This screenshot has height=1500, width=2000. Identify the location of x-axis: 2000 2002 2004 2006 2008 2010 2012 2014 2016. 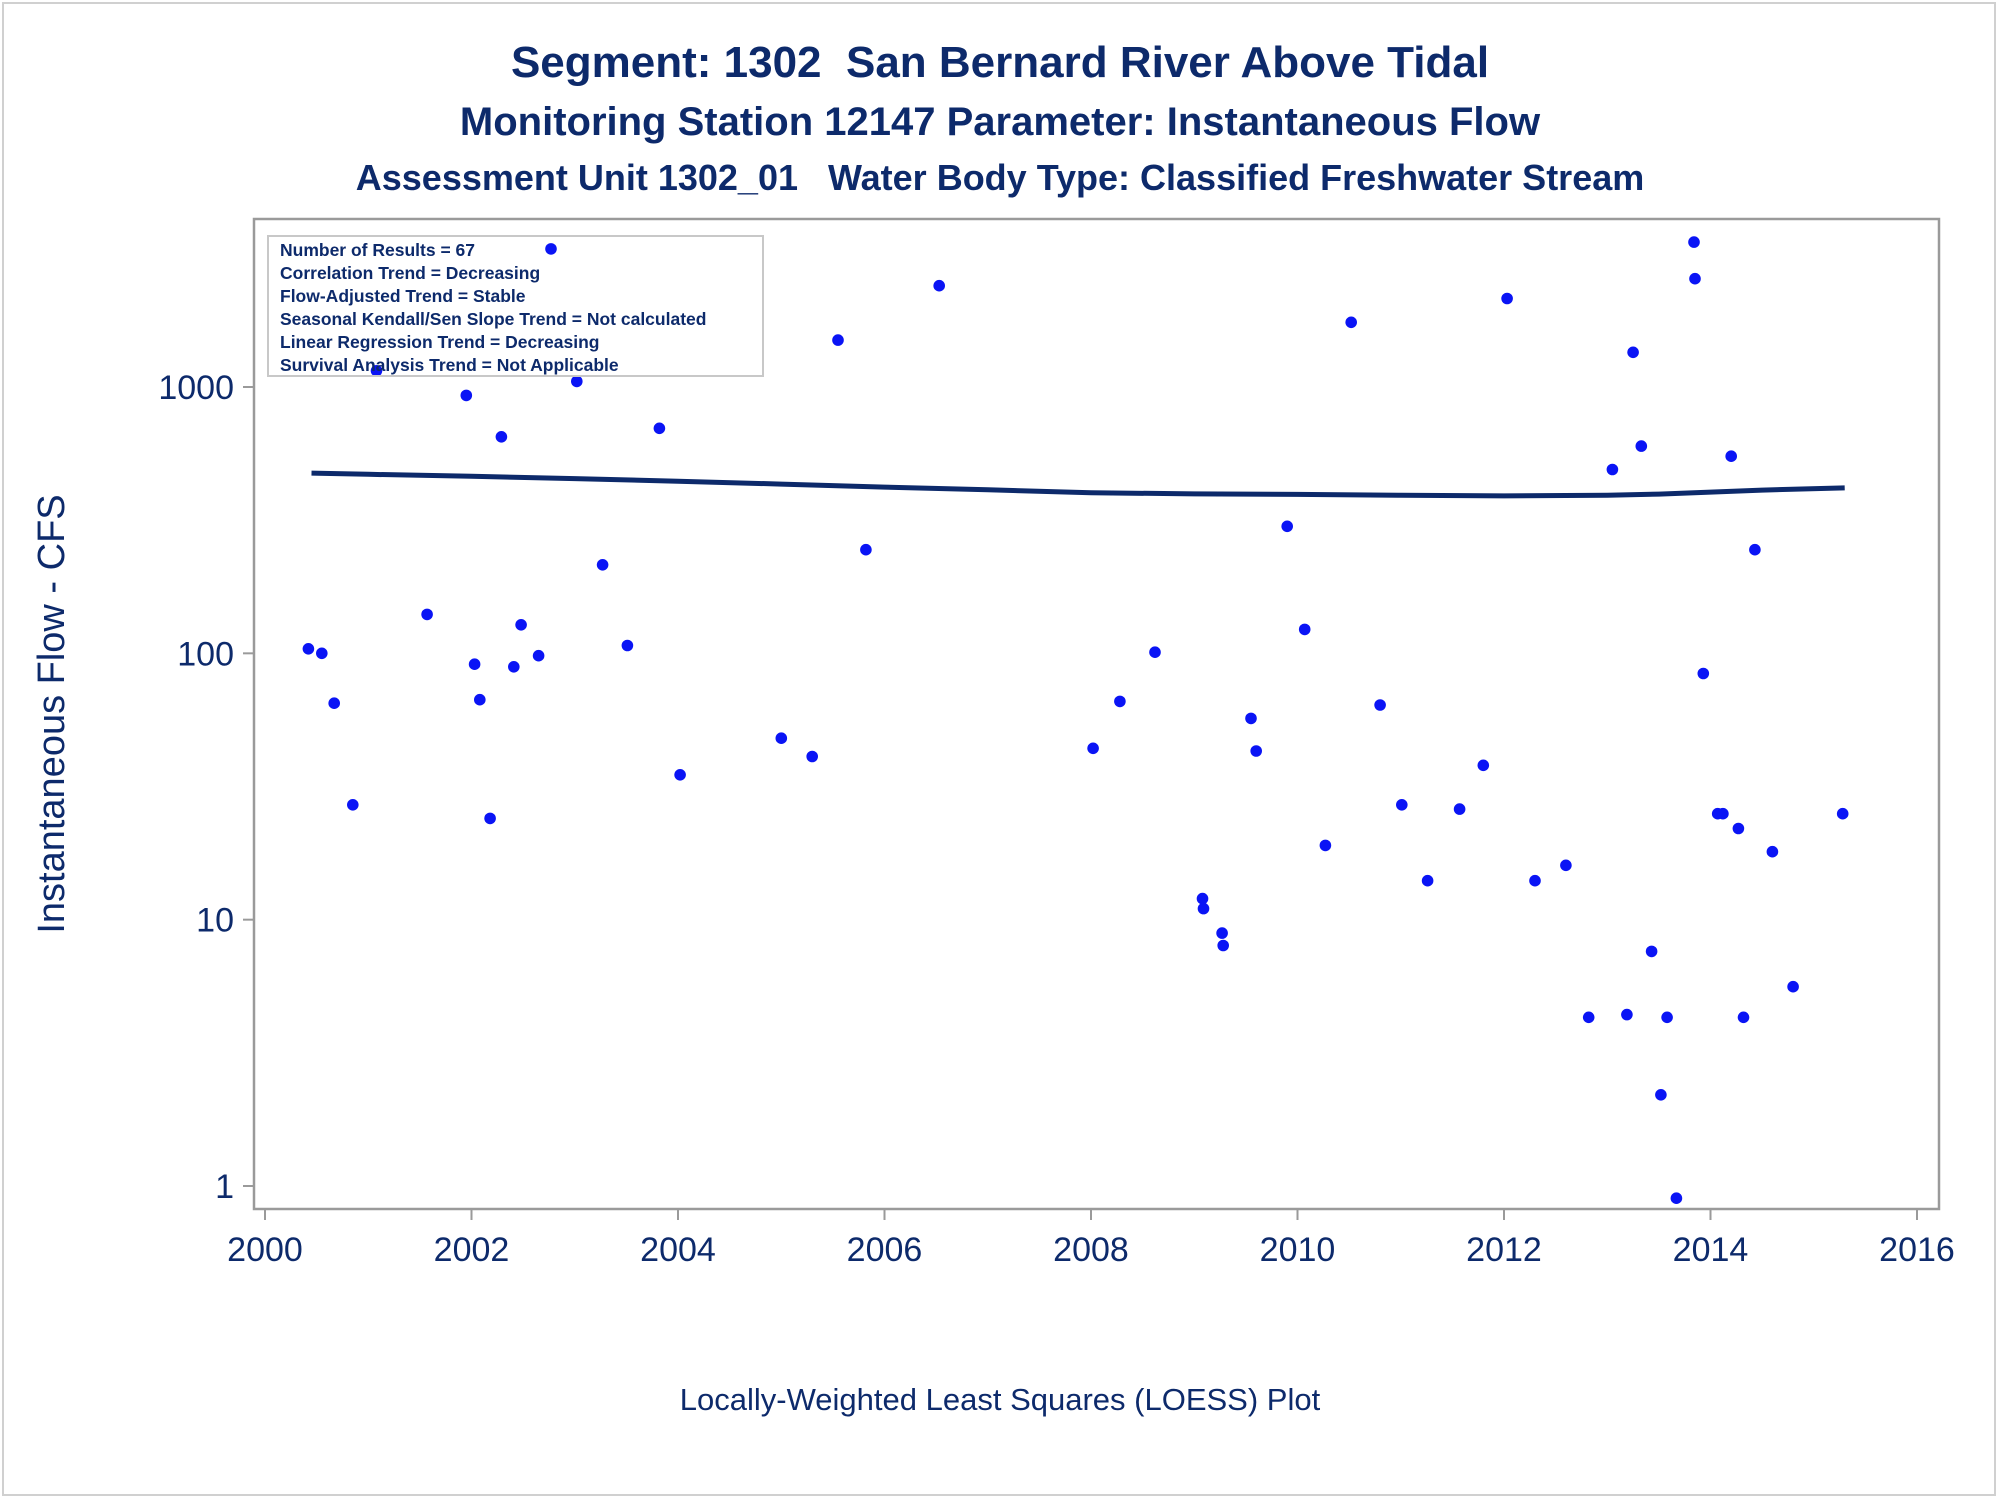
(1091, 1239).